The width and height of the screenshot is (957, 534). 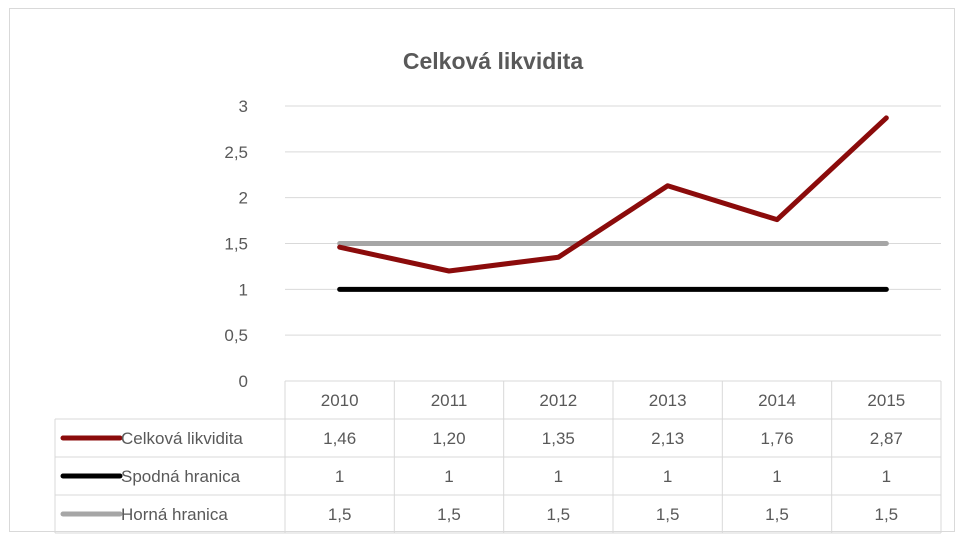 What do you see at coordinates (667, 438) in the screenshot?
I see `data-label: 2,13` at bounding box center [667, 438].